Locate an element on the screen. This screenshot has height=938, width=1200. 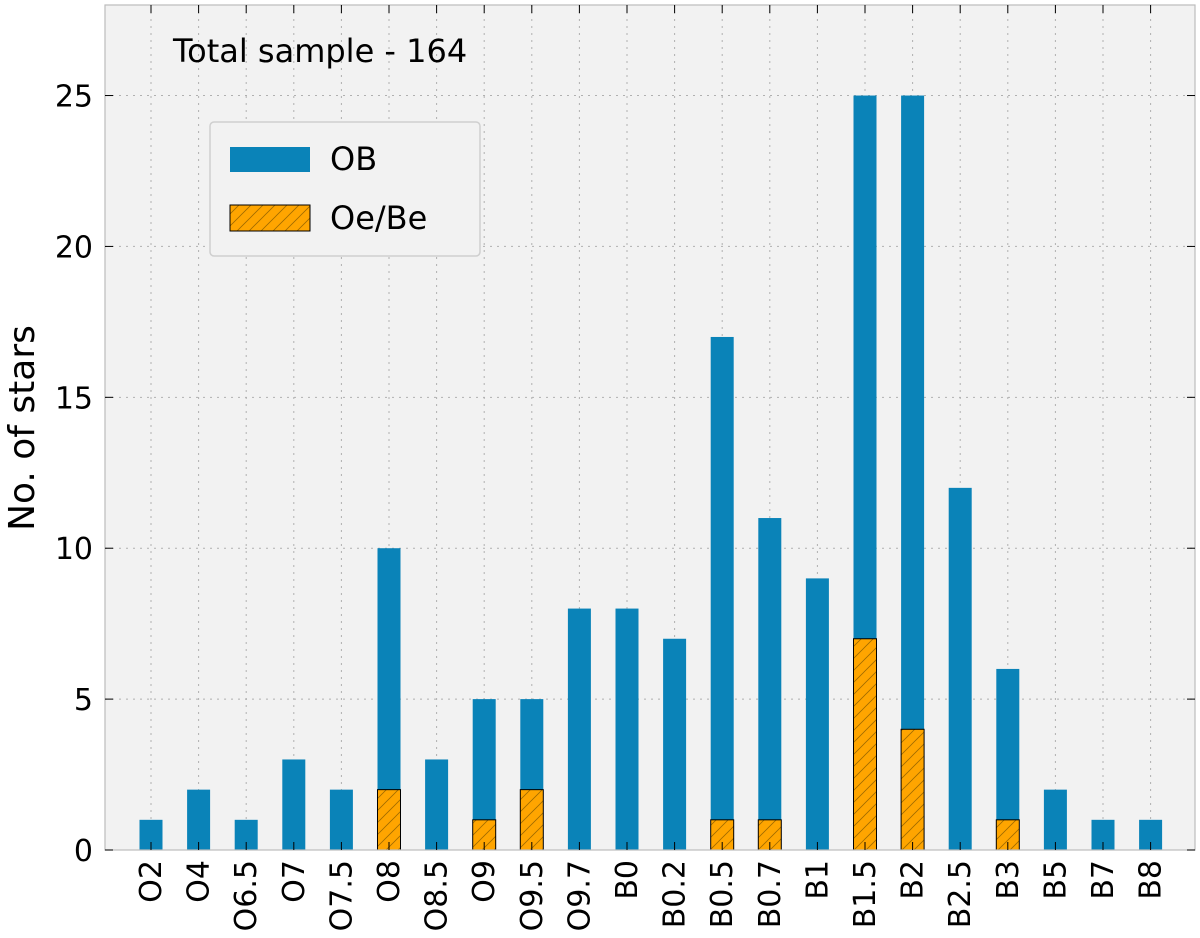
x-tick-label-O4: O4 is located at coordinates (199, 881).